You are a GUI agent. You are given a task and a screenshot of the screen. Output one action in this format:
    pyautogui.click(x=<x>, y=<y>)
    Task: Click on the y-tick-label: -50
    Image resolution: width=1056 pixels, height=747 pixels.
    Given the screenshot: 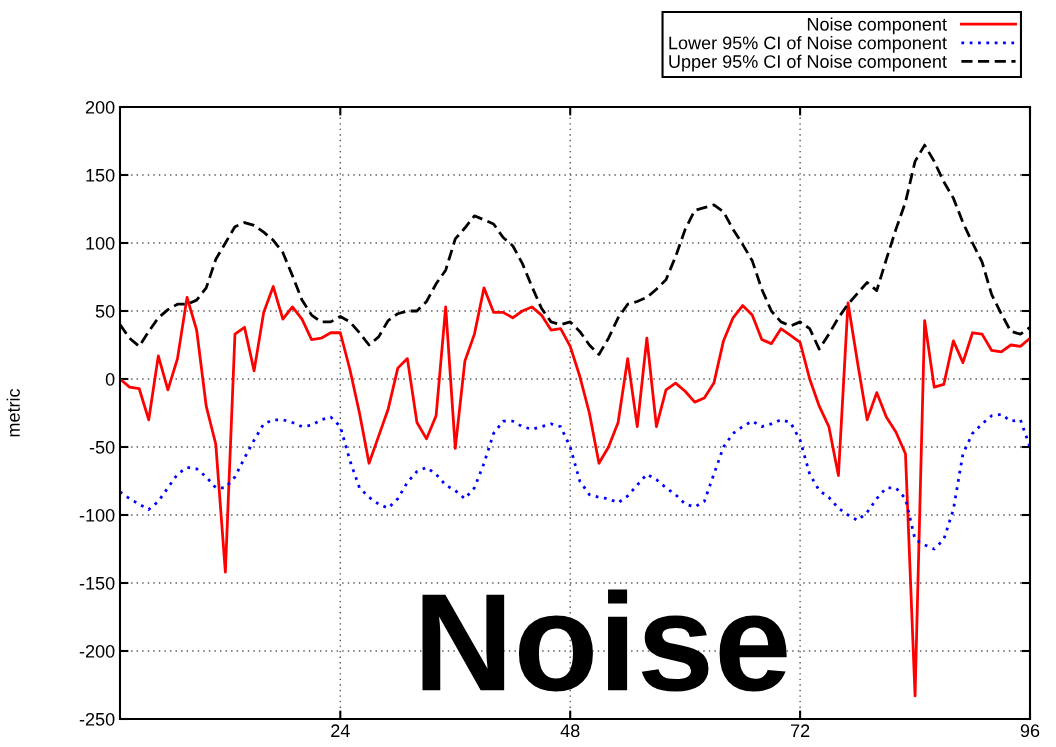 What is the action you would take?
    pyautogui.click(x=102, y=447)
    